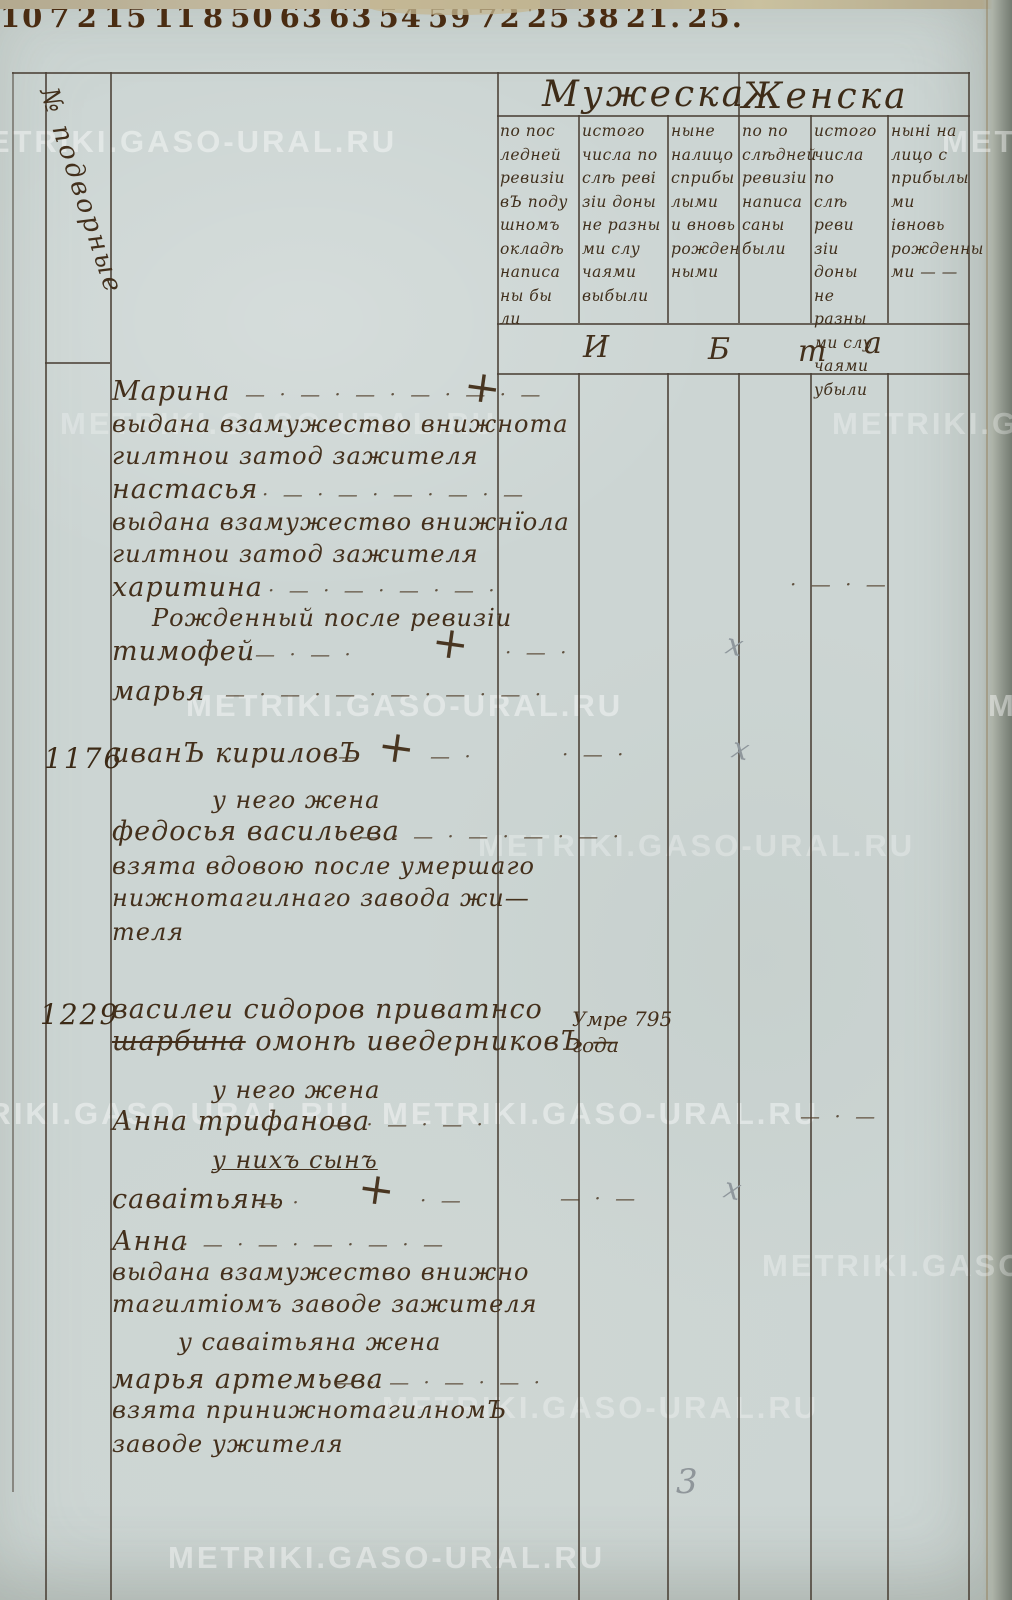 The image size is (1012, 1600). Describe the element at coordinates (84, 758) in the screenshot. I see `household-number: 1176` at that location.